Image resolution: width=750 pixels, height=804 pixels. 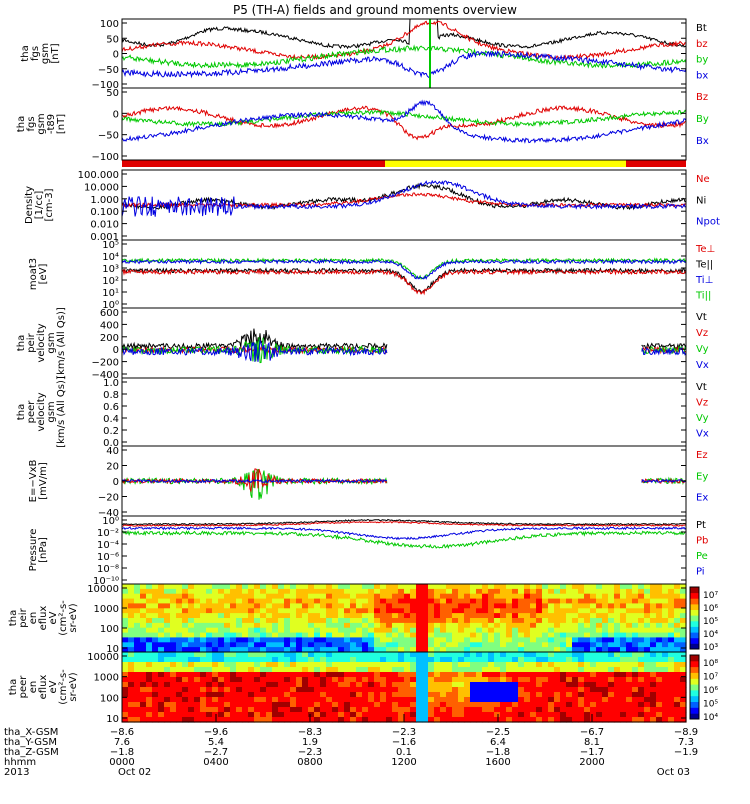 What do you see at coordinates (710, 691) in the screenshot?
I see `colorbar-tick-label: 10⁶` at bounding box center [710, 691].